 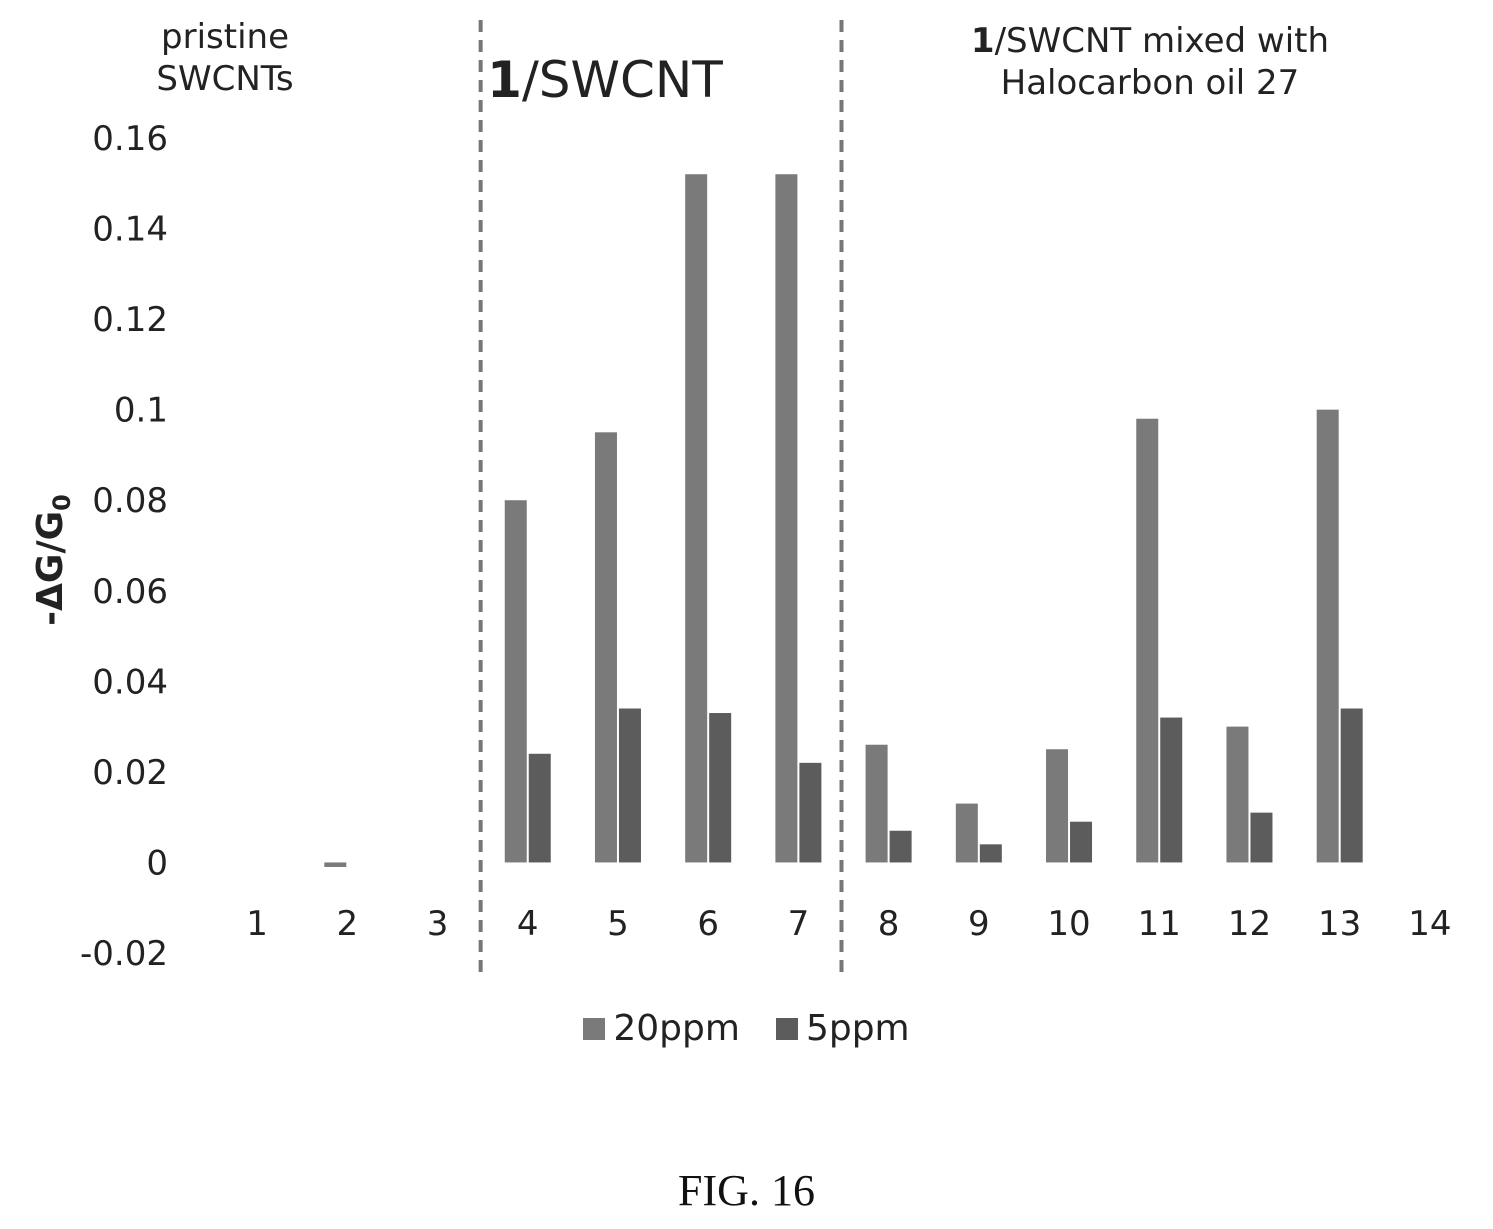 I want to click on x-tick-label: 14, so click(x=1429, y=924).